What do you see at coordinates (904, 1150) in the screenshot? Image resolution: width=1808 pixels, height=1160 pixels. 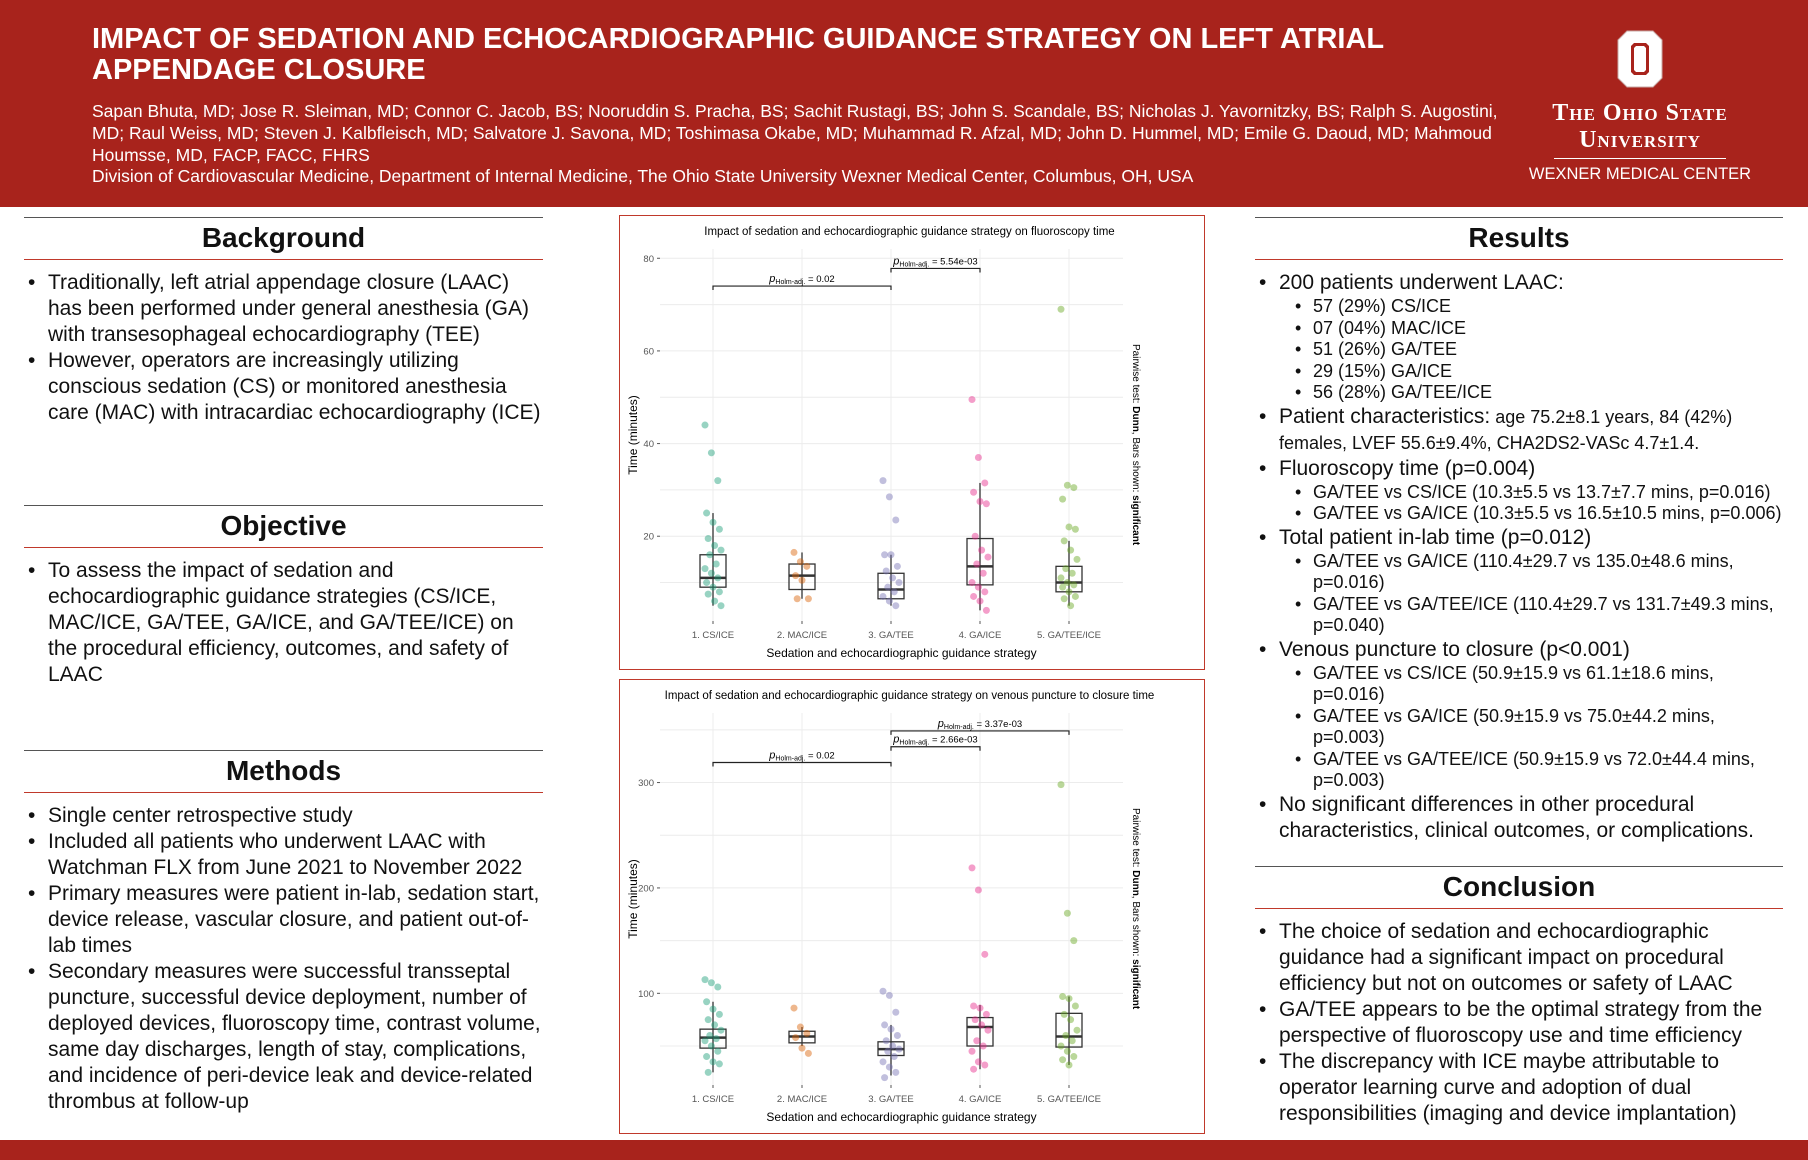 I see `poster-footer` at bounding box center [904, 1150].